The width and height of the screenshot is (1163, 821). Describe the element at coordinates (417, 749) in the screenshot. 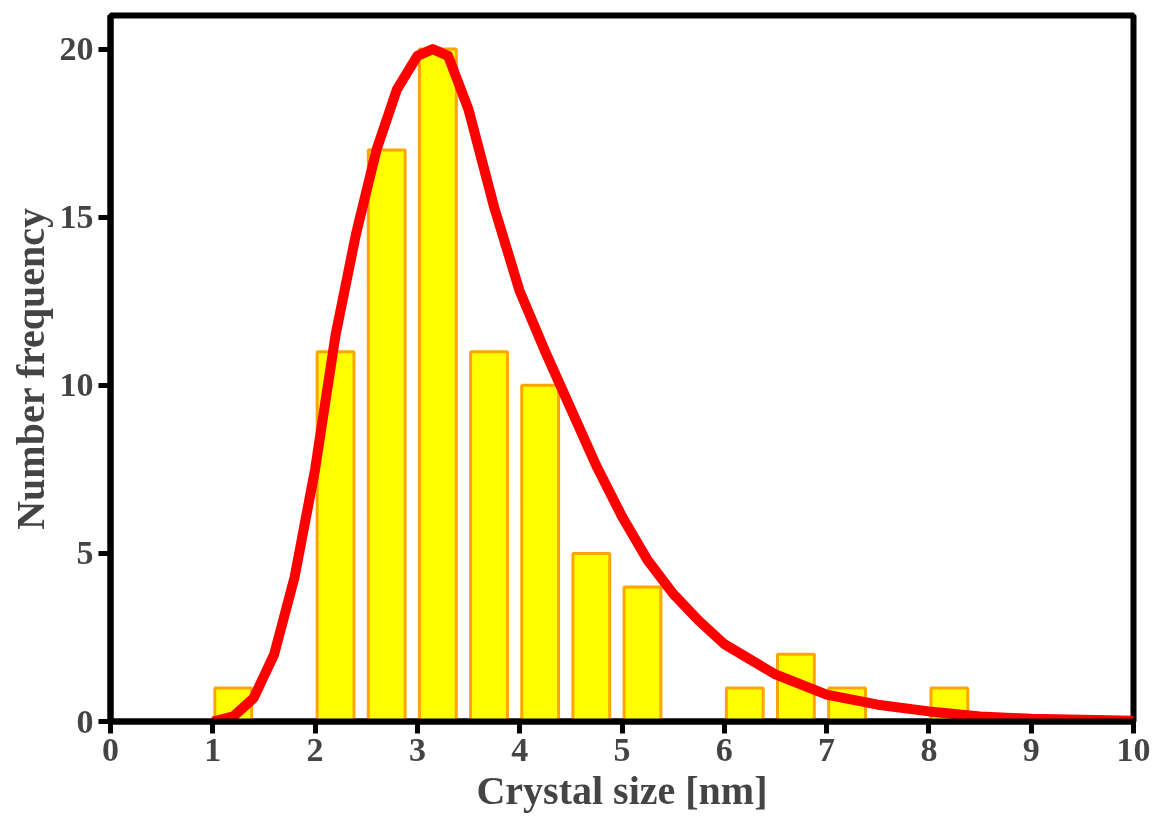

I see `x-tick-label: 3` at that location.